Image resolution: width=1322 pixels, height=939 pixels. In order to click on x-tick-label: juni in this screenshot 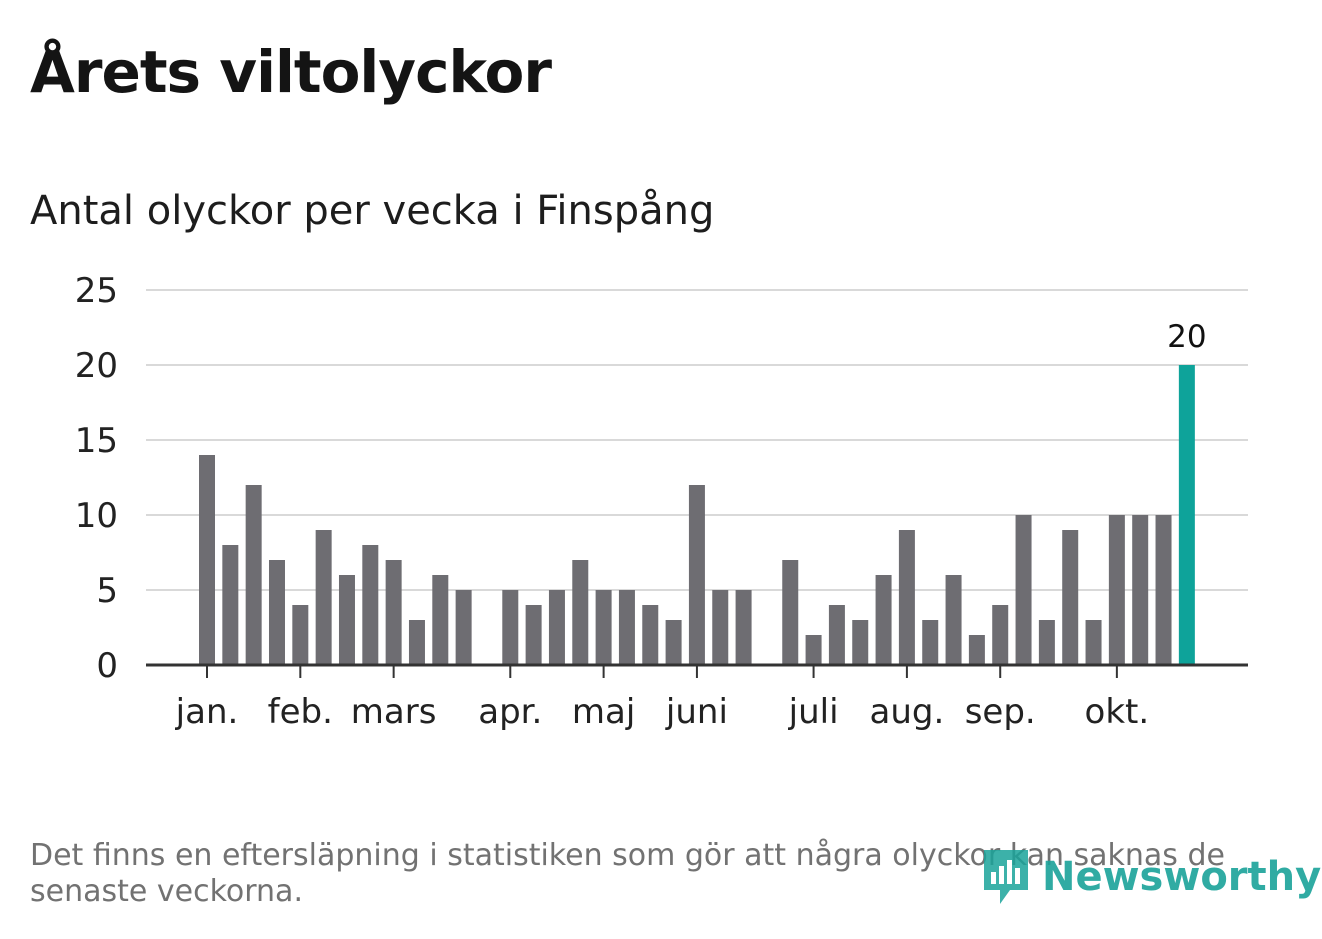, I will do `click(696, 712)`.